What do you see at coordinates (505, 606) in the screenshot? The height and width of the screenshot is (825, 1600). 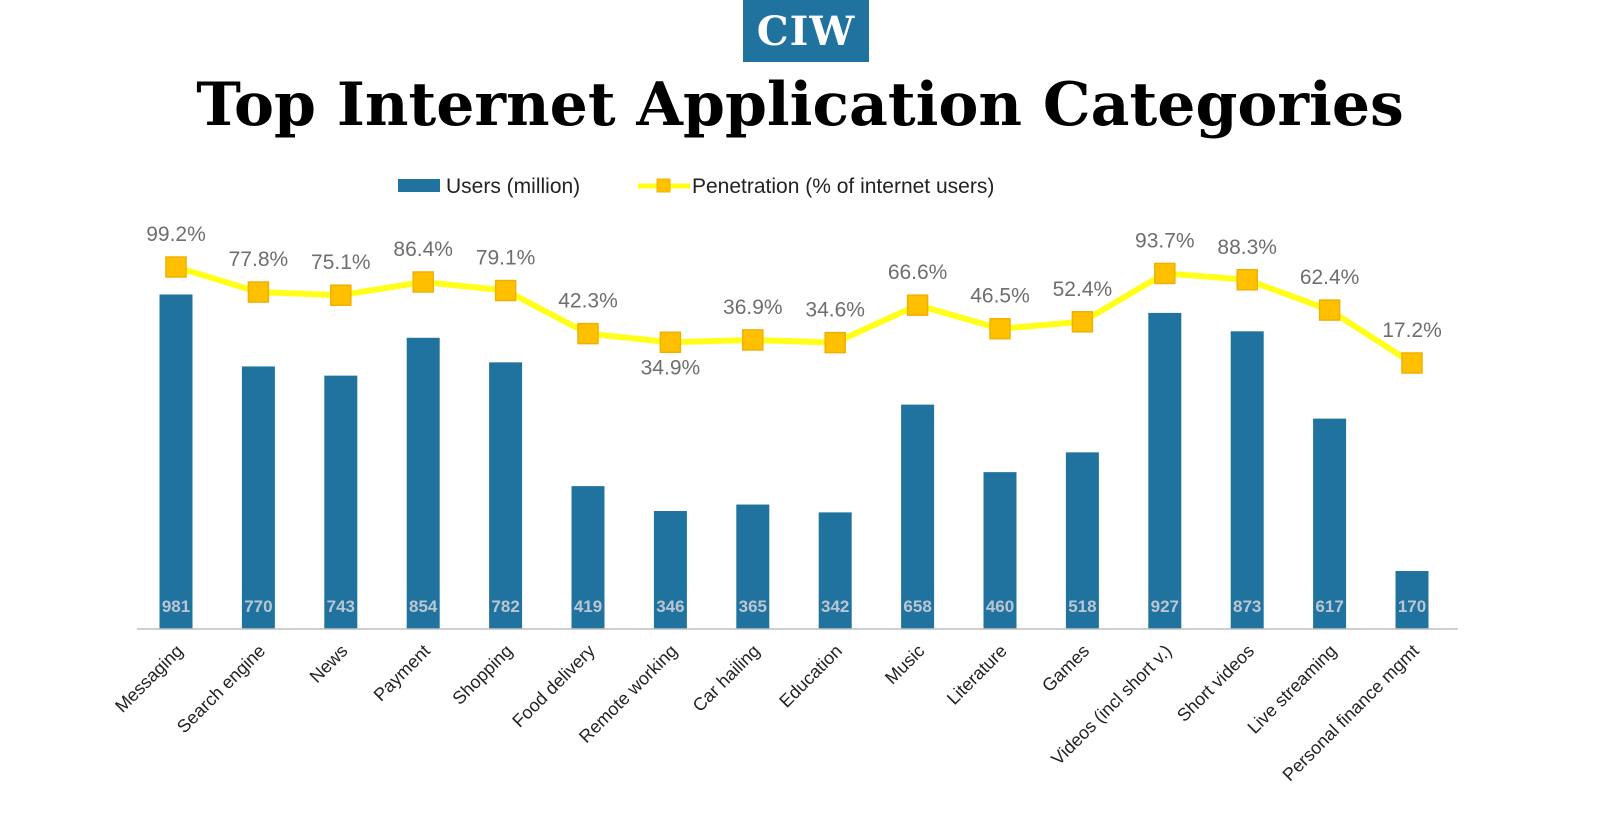 I see `bar-value-label: 782` at bounding box center [505, 606].